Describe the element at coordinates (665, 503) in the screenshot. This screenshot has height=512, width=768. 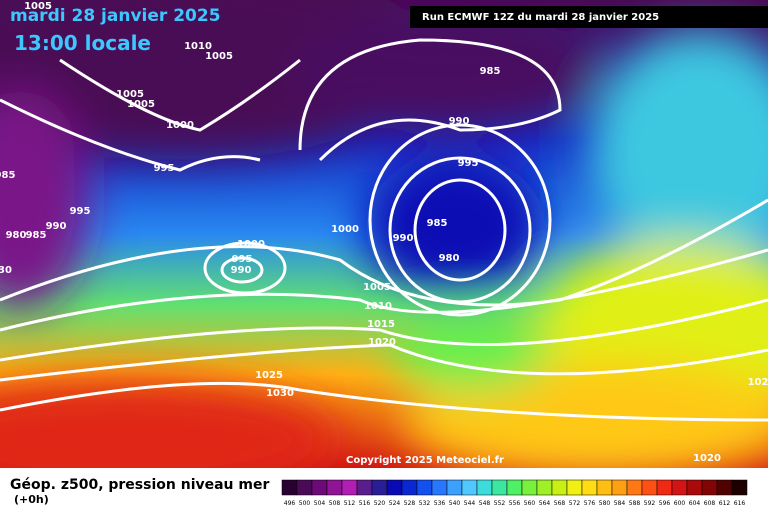
I see `colorbar-label: 596` at that location.